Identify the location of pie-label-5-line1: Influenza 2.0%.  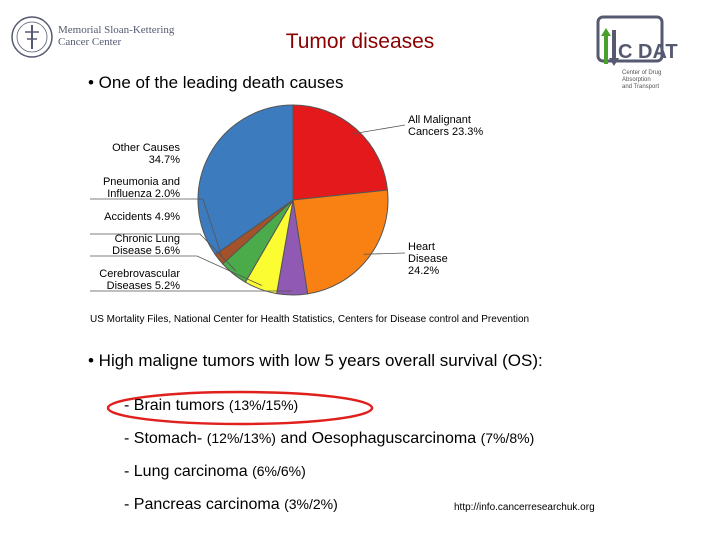
(143, 194).